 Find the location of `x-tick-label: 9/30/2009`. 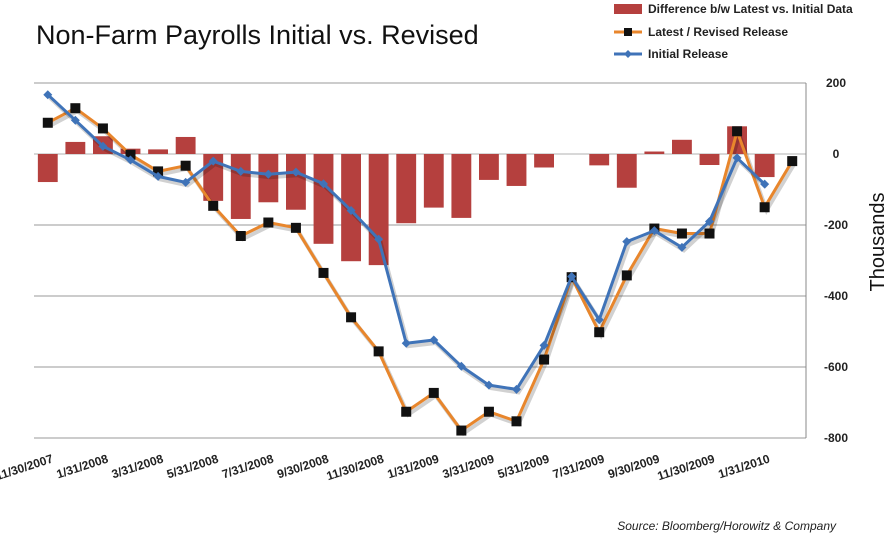

x-tick-label: 9/30/2009 is located at coordinates (633, 466).